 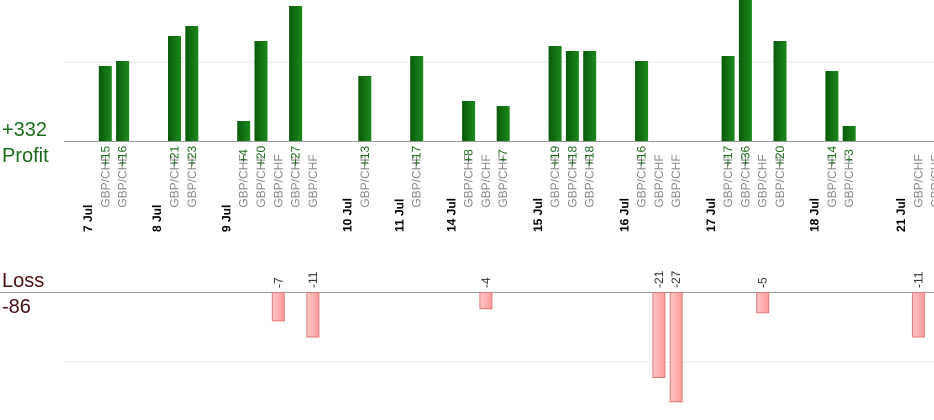 I want to click on profit-value-label: +36, so click(x=745, y=155).